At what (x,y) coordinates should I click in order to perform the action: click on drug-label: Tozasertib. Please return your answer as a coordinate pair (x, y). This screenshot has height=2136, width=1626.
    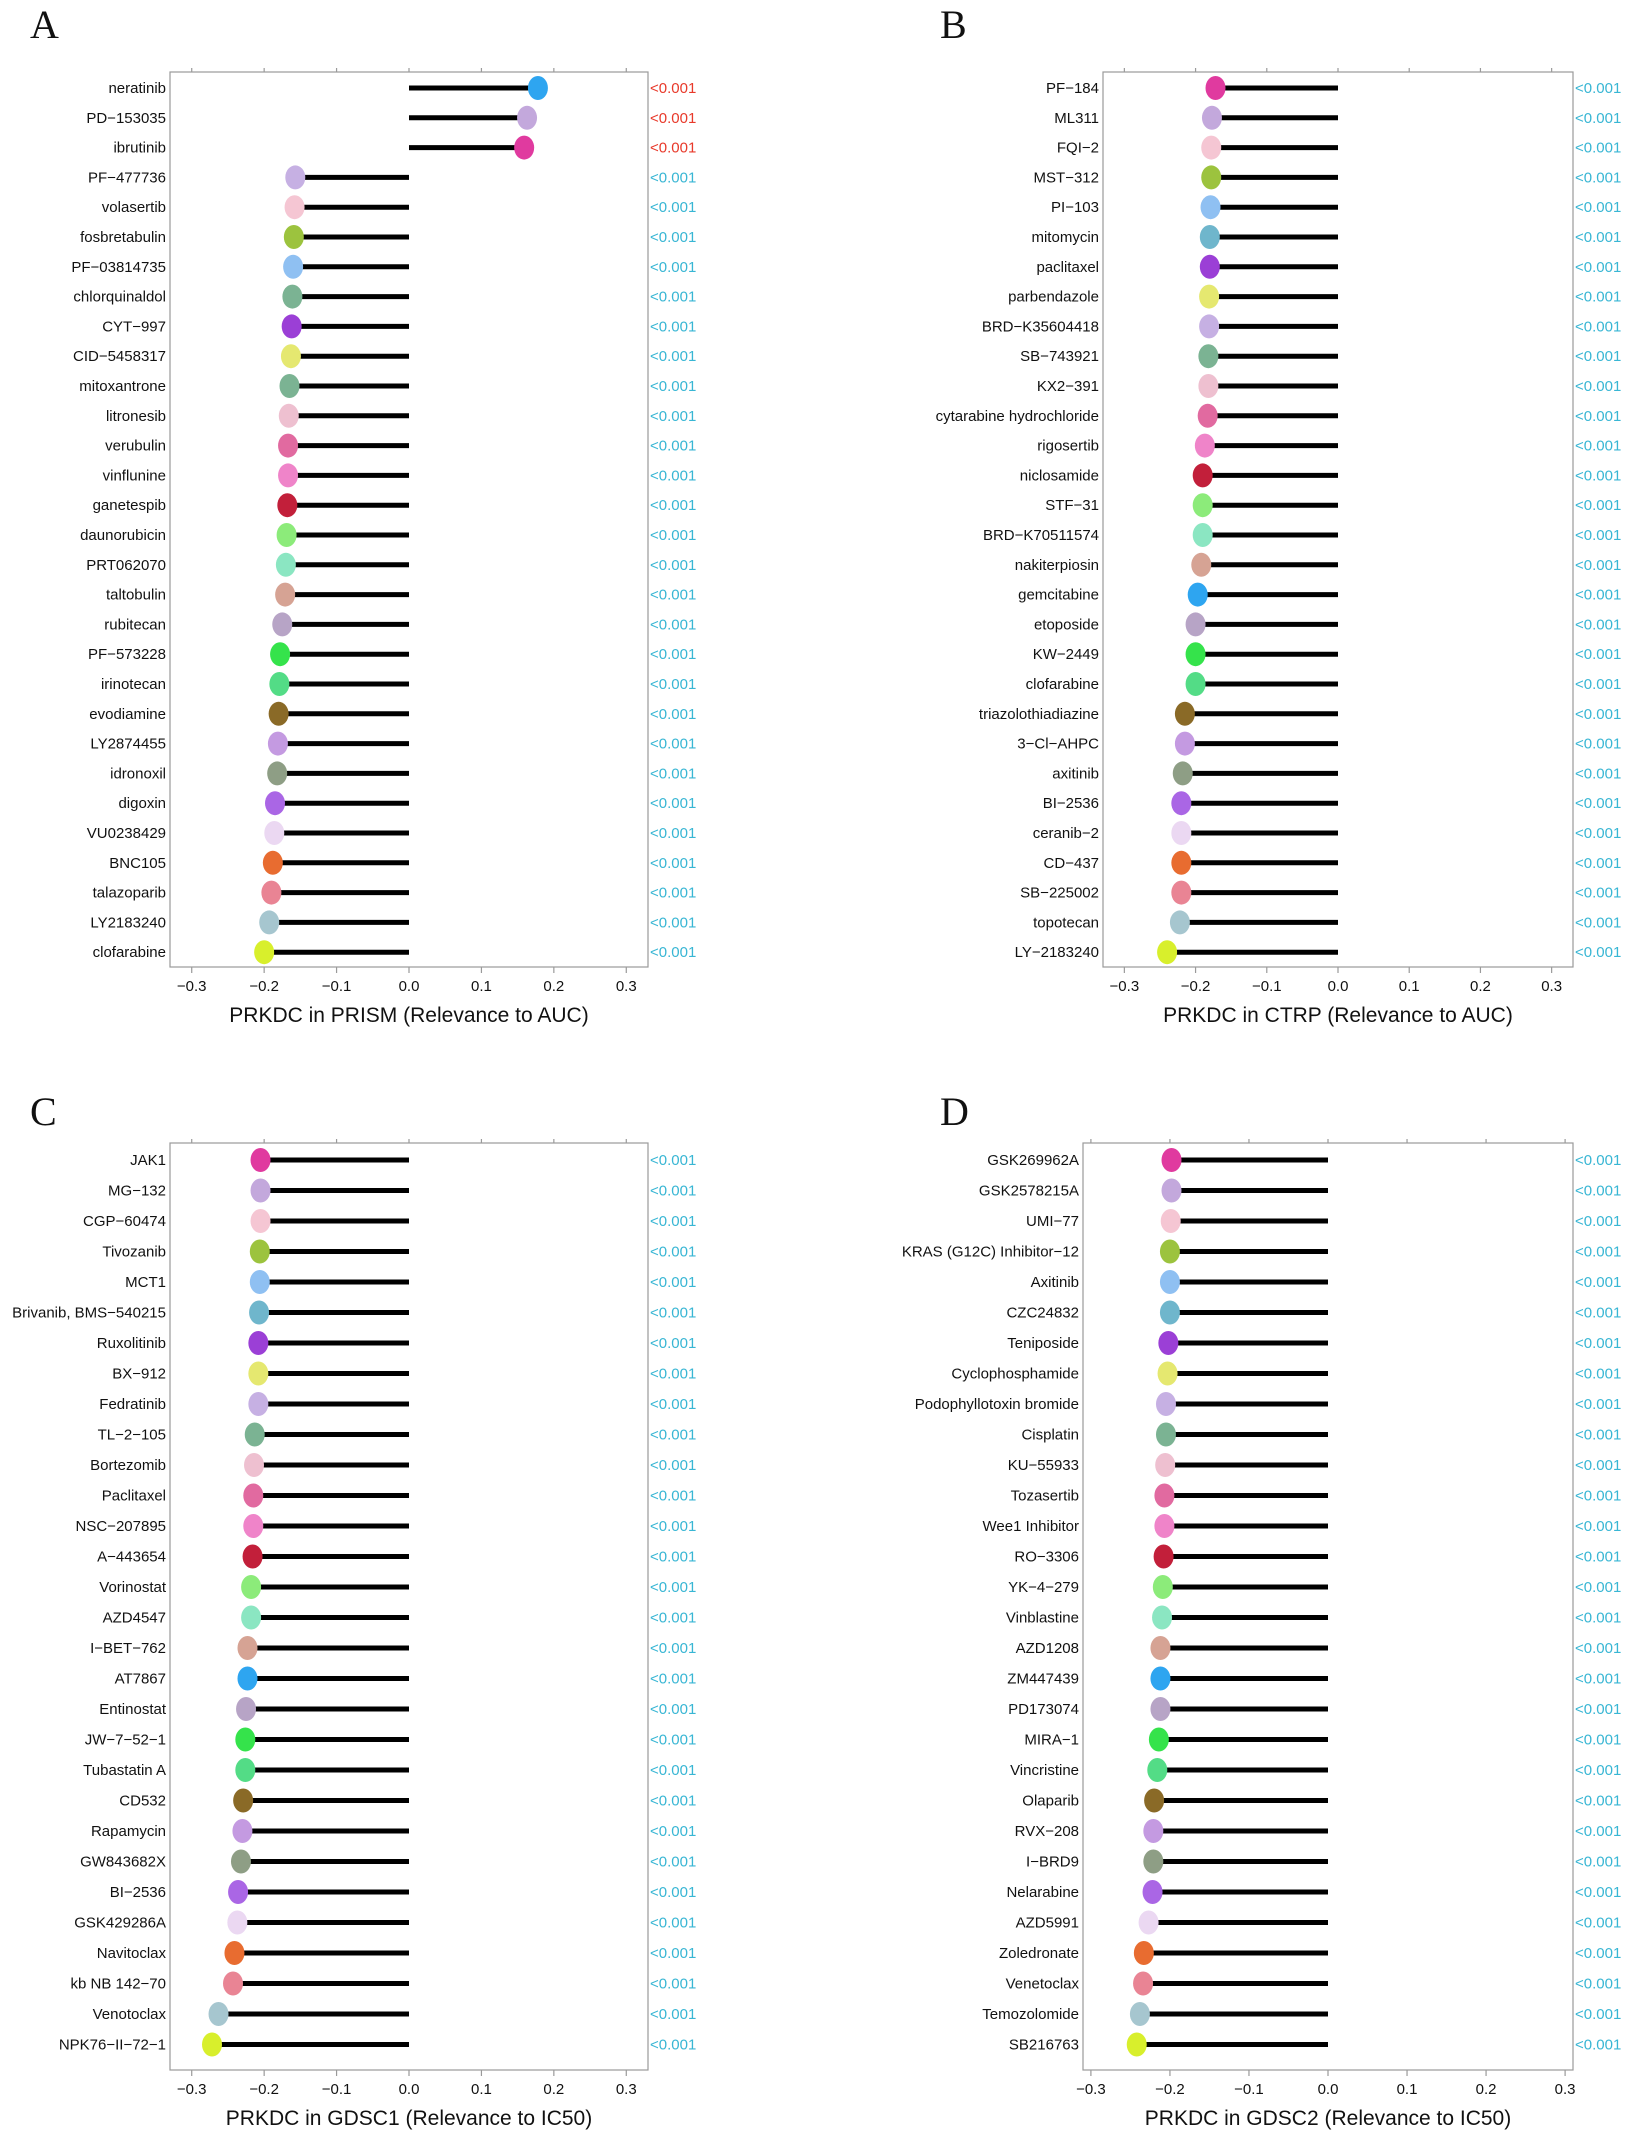
    Looking at the image, I should click on (1045, 1496).